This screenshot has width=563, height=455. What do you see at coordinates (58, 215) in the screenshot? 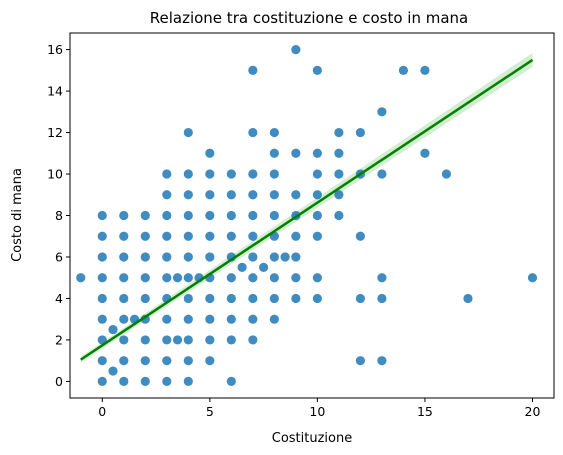
I see `y-axis: 0 2 4 6 8 10 12 14 16` at bounding box center [58, 215].